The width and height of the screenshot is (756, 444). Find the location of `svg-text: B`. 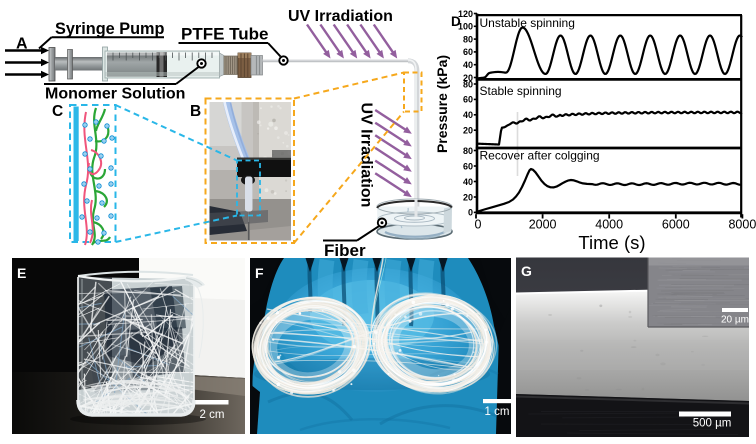

svg-text: B is located at coordinates (195, 111).